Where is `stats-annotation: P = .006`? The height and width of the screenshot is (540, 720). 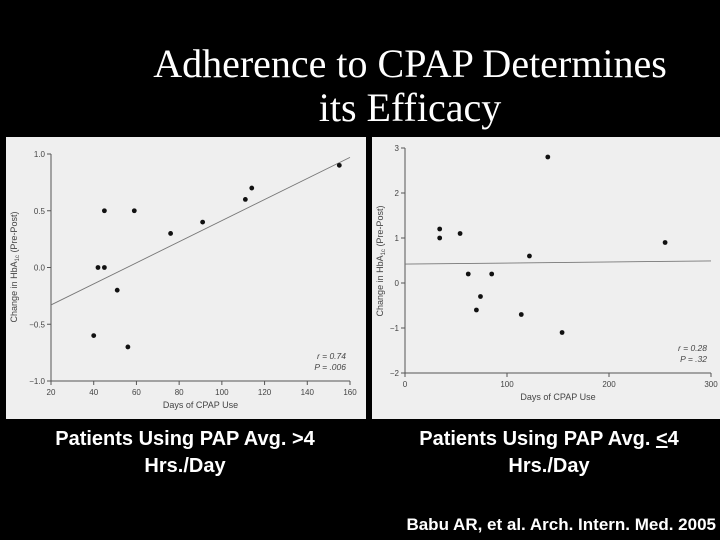
stats-annotation: P = .006 is located at coordinates (330, 367).